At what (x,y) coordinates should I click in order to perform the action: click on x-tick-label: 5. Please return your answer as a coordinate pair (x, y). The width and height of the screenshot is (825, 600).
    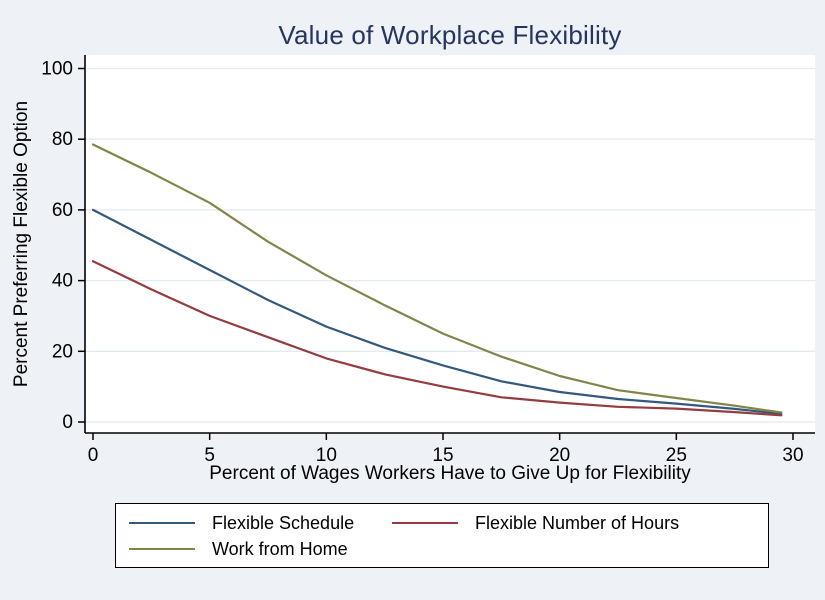
    Looking at the image, I should click on (209, 455).